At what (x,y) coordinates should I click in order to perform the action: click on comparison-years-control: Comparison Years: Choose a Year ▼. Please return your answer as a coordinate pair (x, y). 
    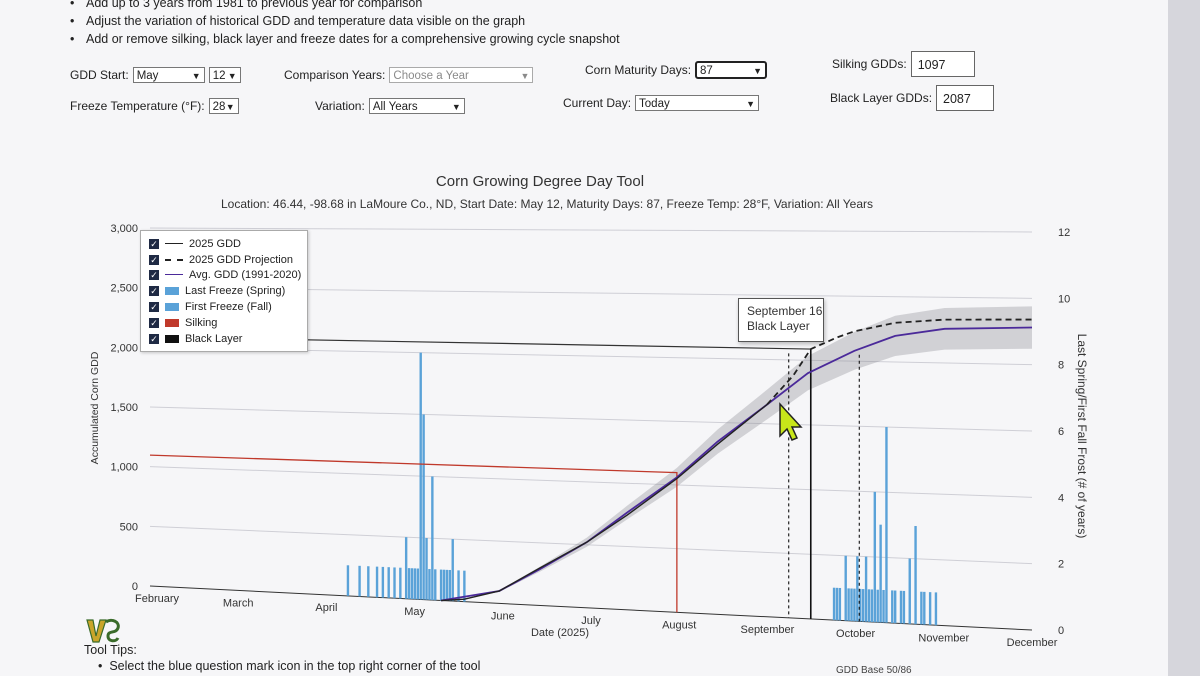
    Looking at the image, I should click on (409, 75).